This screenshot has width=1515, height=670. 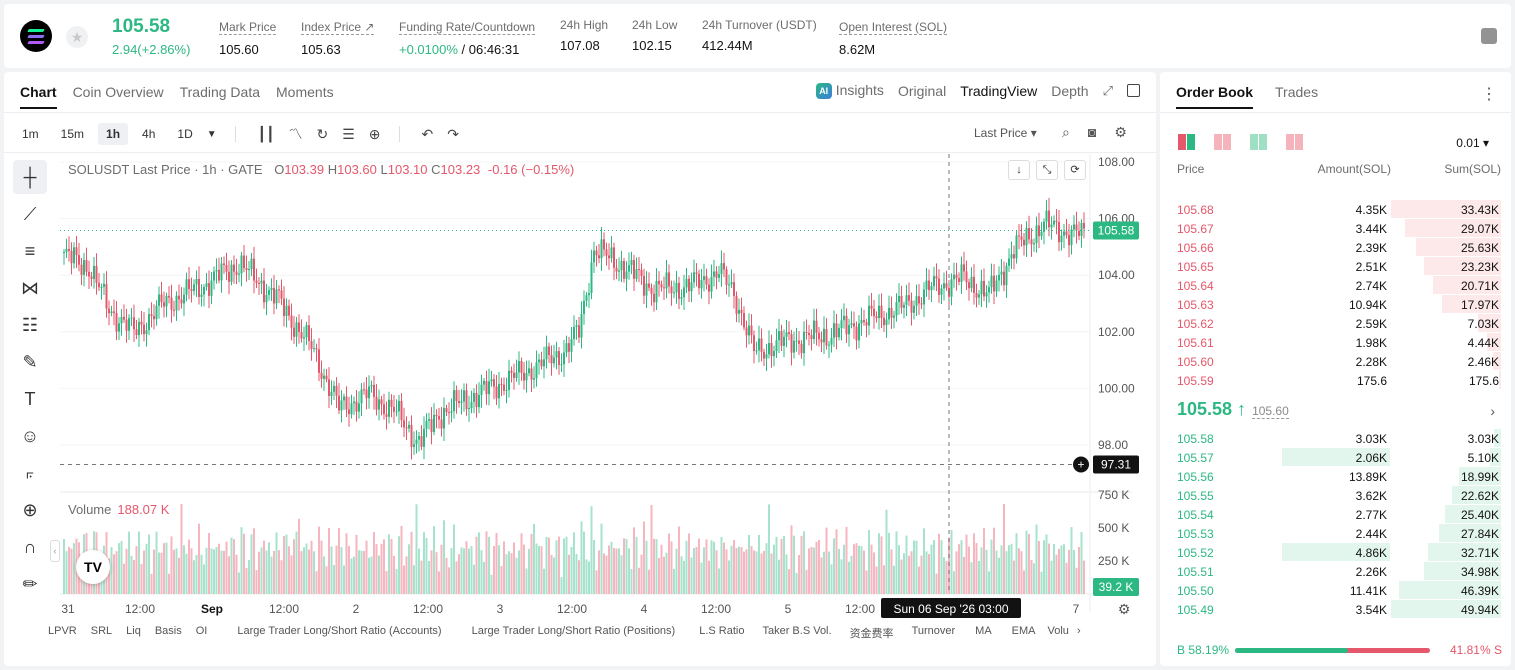 I want to click on tradingview-logo-icon: TV, so click(x=93, y=567).